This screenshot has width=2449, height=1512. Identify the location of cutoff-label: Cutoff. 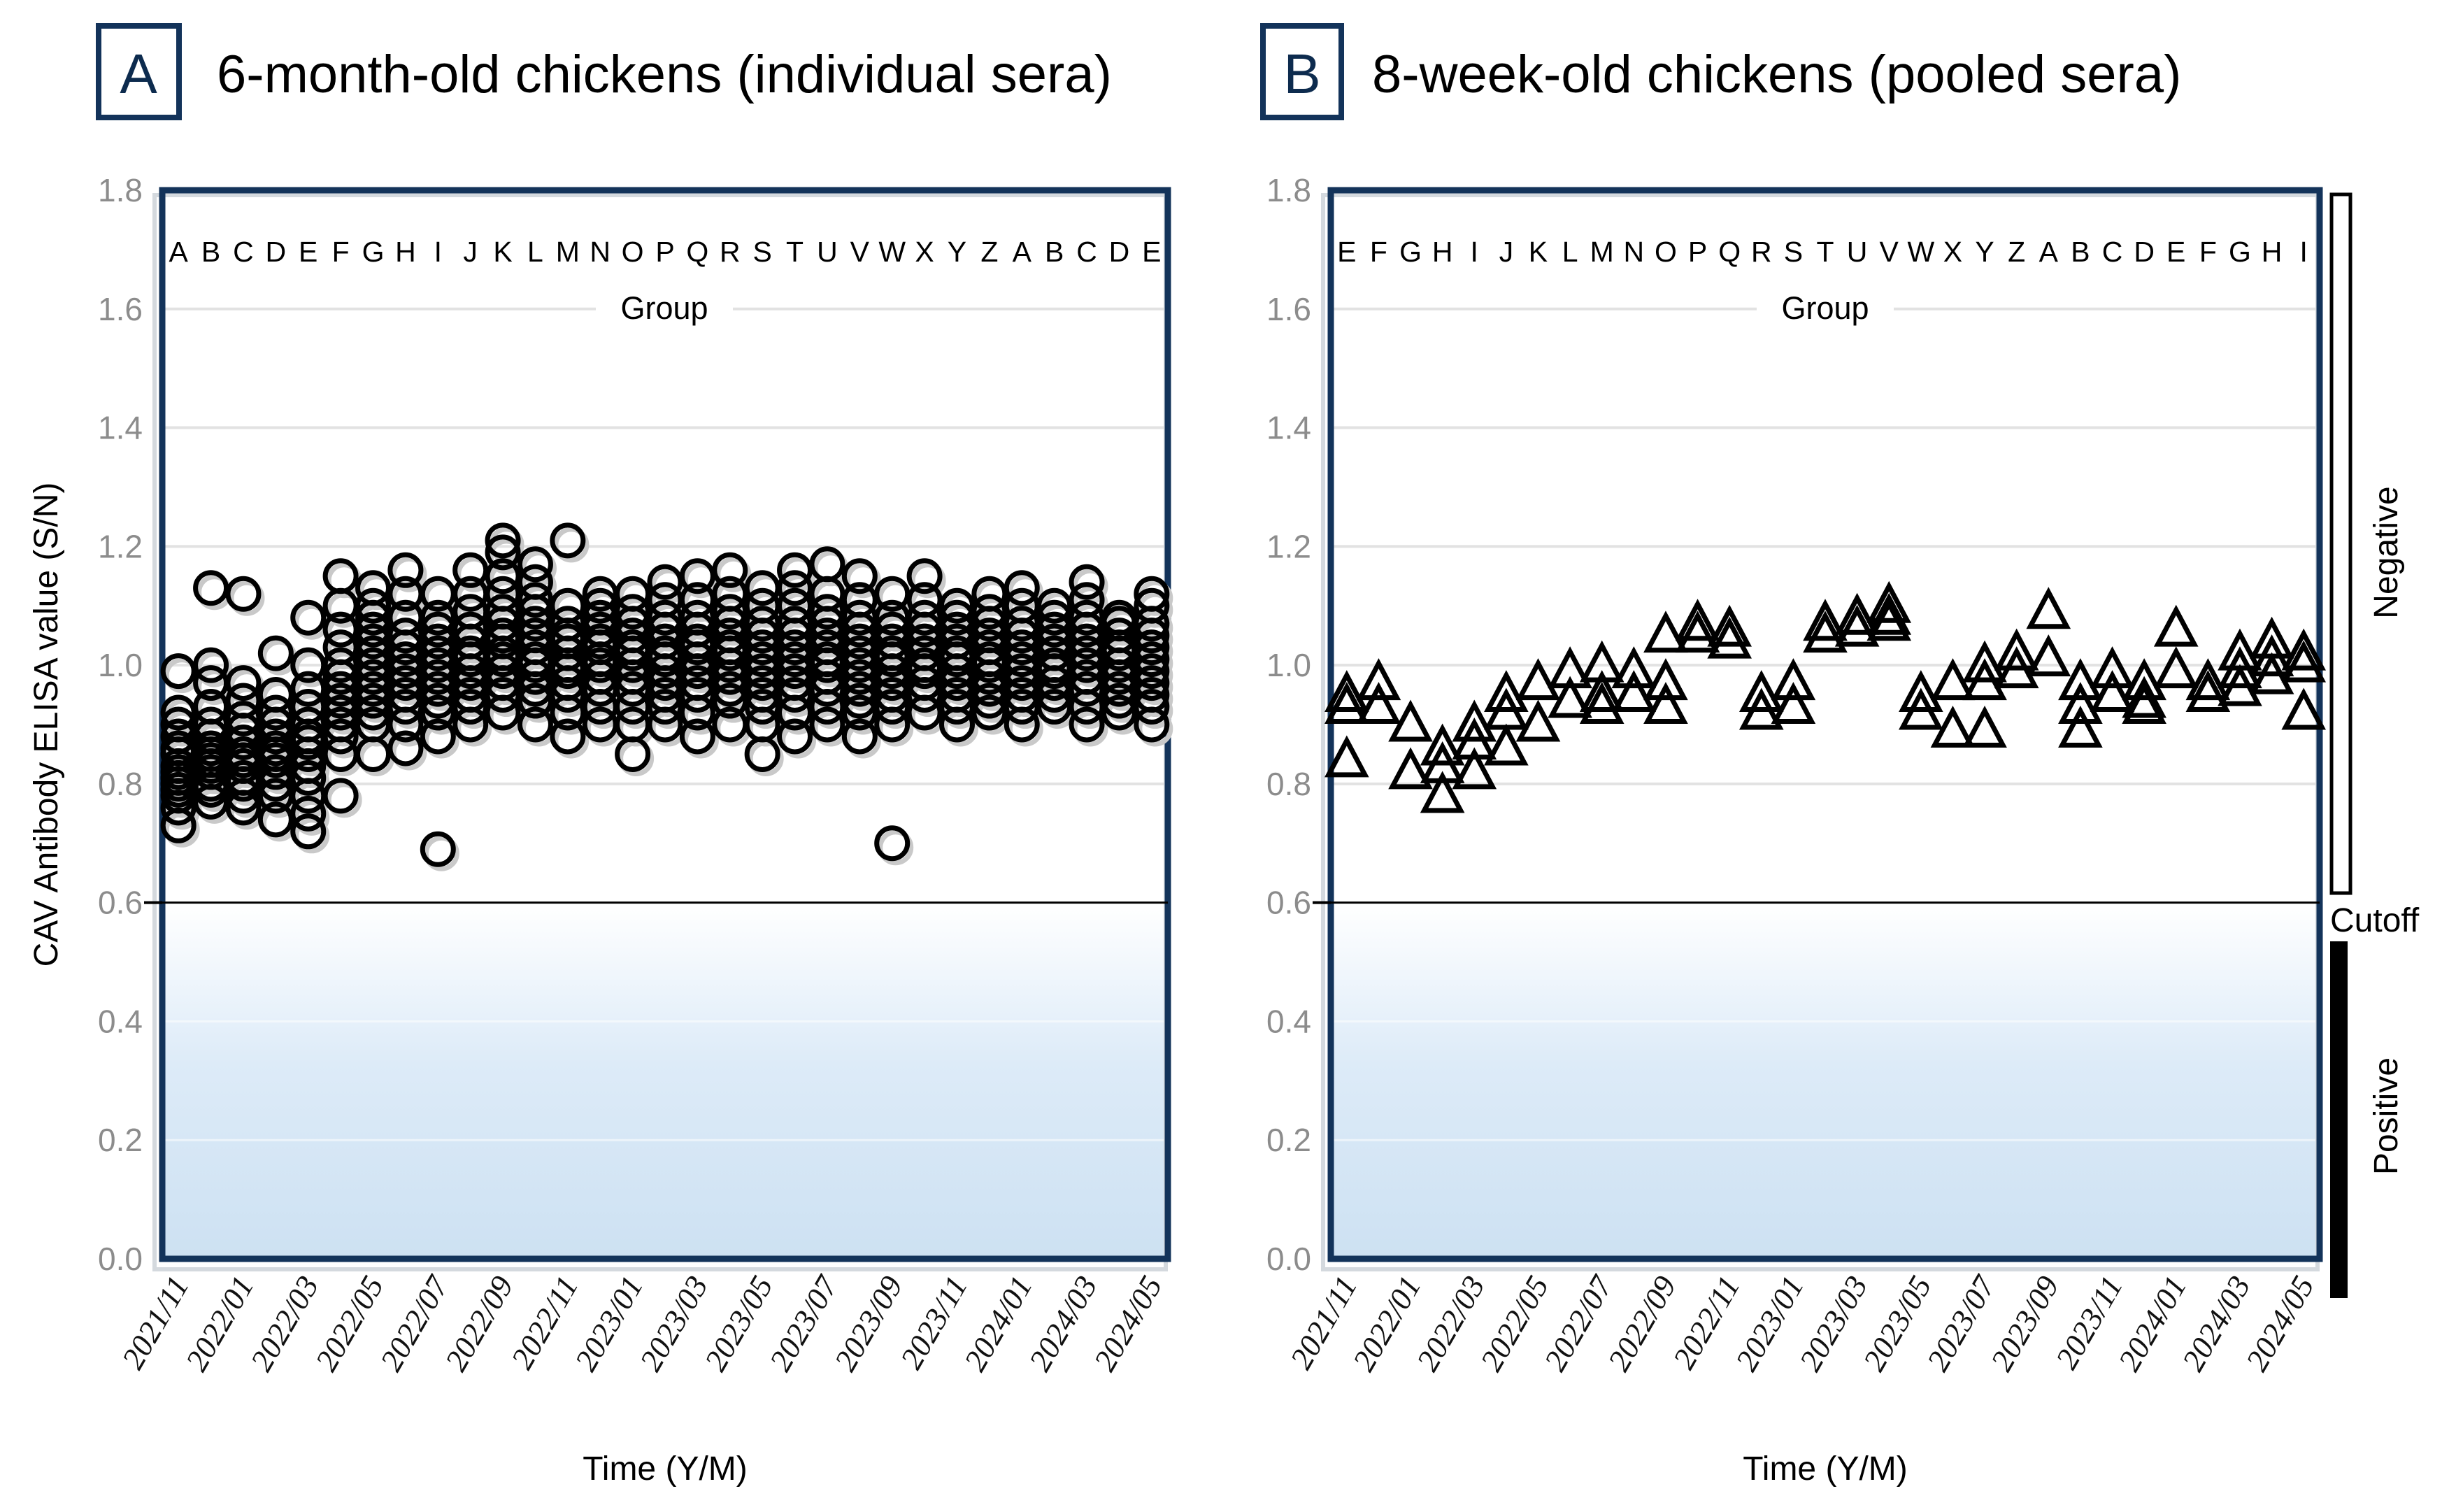
(2375, 920).